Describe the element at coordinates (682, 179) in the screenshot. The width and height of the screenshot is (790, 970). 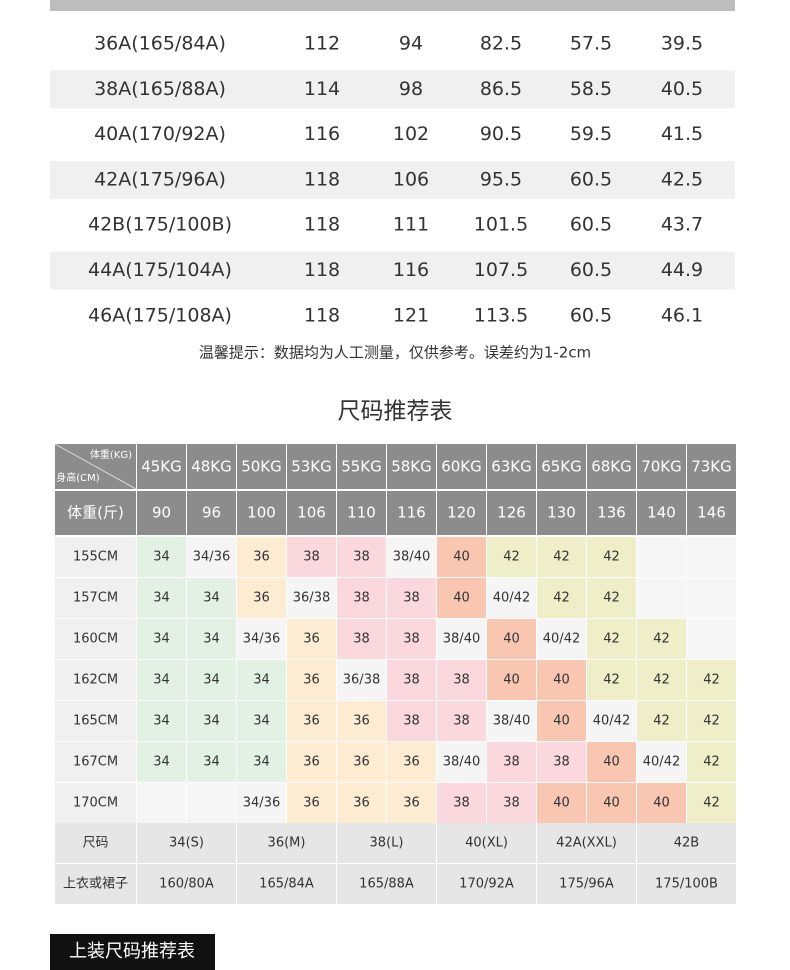
I see `cell: 42.5` at that location.